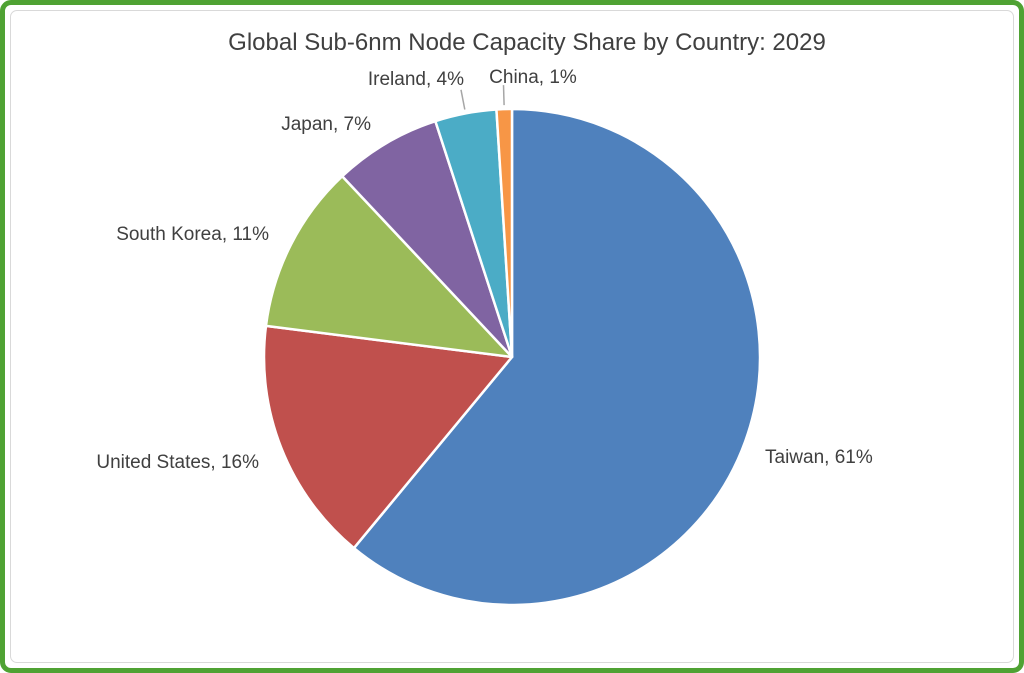 The image size is (1024, 673). I want to click on pie-slice-united-states, so click(388, 437).